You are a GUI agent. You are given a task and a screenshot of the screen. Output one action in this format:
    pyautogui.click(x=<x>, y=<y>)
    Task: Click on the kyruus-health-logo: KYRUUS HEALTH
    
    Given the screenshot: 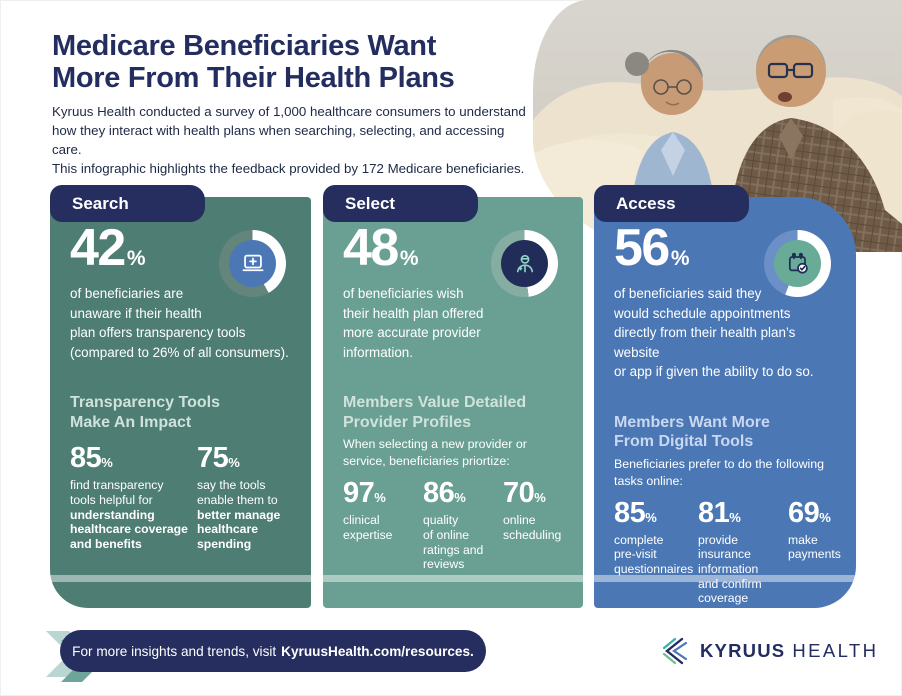 What is the action you would take?
    pyautogui.click(x=769, y=651)
    